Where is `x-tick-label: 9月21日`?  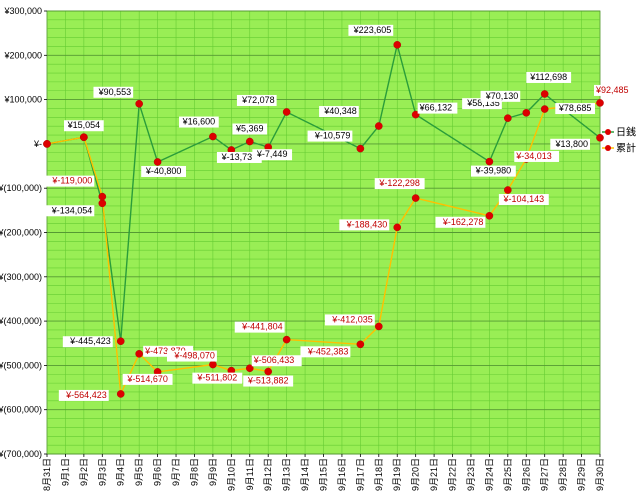
x-tick-label: 9月21日 is located at coordinates (434, 474).